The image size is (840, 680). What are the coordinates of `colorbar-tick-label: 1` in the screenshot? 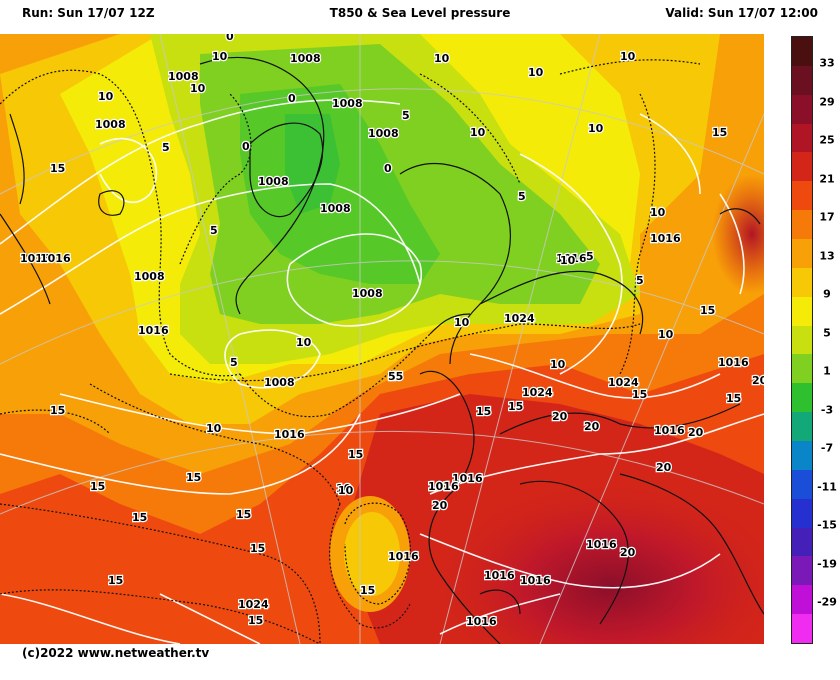 It's located at (827, 371).